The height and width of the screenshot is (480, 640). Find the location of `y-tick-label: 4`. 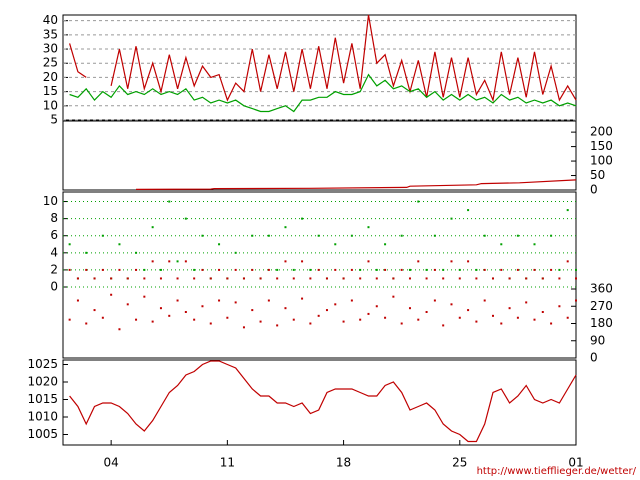

y-tick-label: 4 is located at coordinates (54, 252).